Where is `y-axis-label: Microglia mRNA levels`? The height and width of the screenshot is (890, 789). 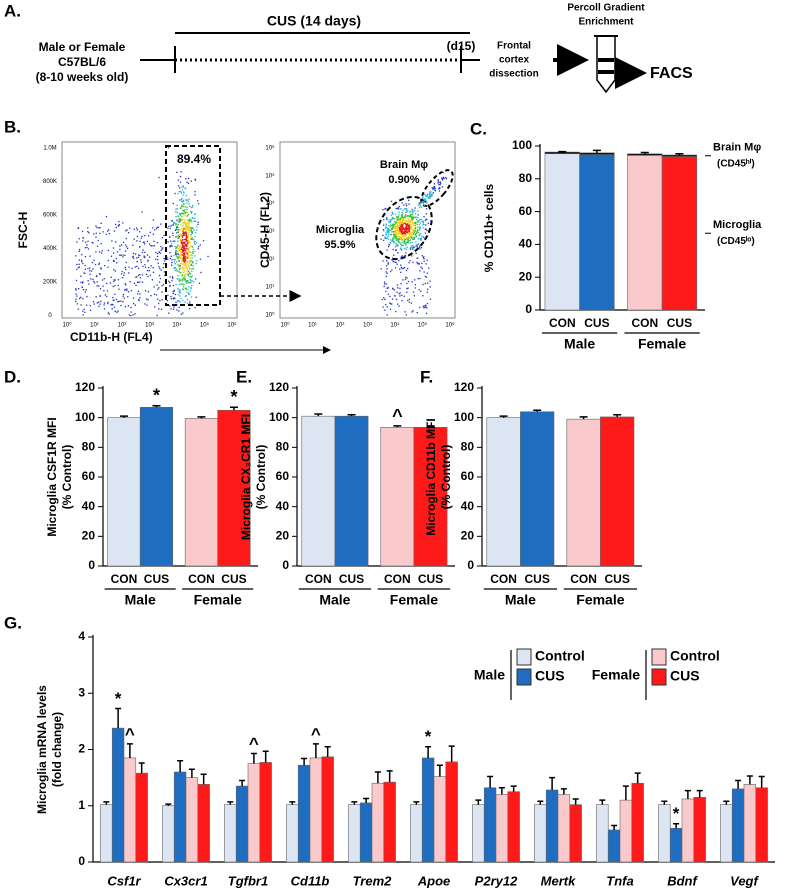 y-axis-label: Microglia mRNA levels is located at coordinates (42, 749).